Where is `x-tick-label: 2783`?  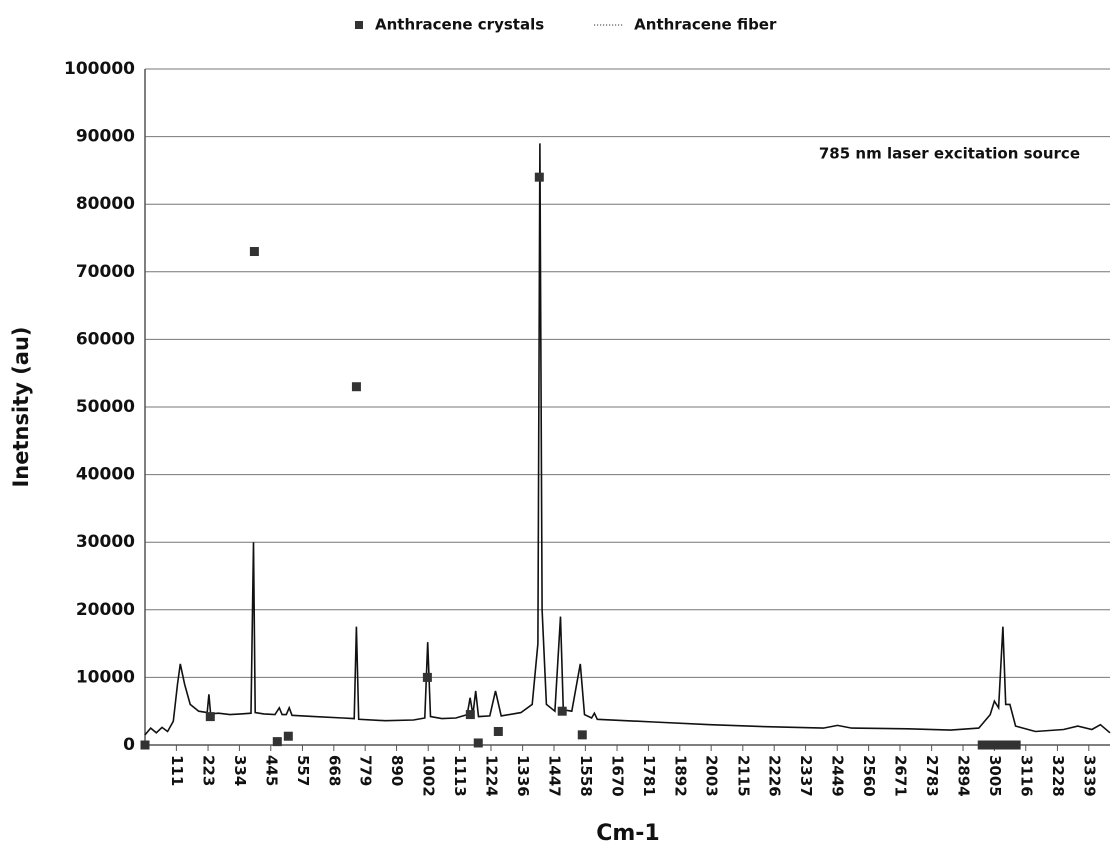 x-tick-label: 2783 is located at coordinates (932, 776).